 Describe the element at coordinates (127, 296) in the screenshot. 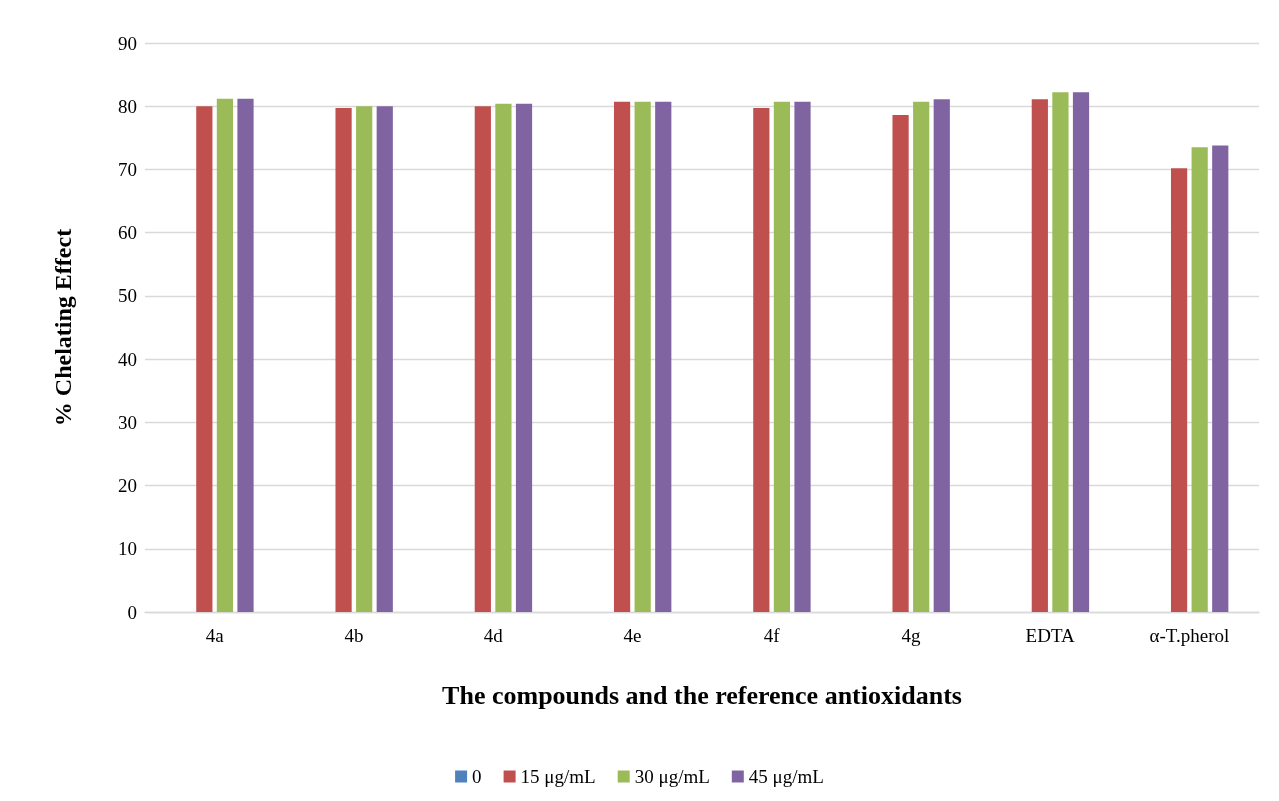

I see `y-tick-label: 50` at that location.